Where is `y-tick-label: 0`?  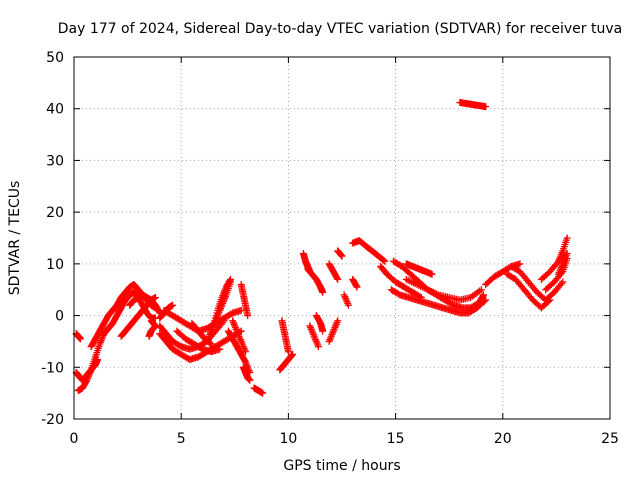 y-tick-label: 0 is located at coordinates (59, 317).